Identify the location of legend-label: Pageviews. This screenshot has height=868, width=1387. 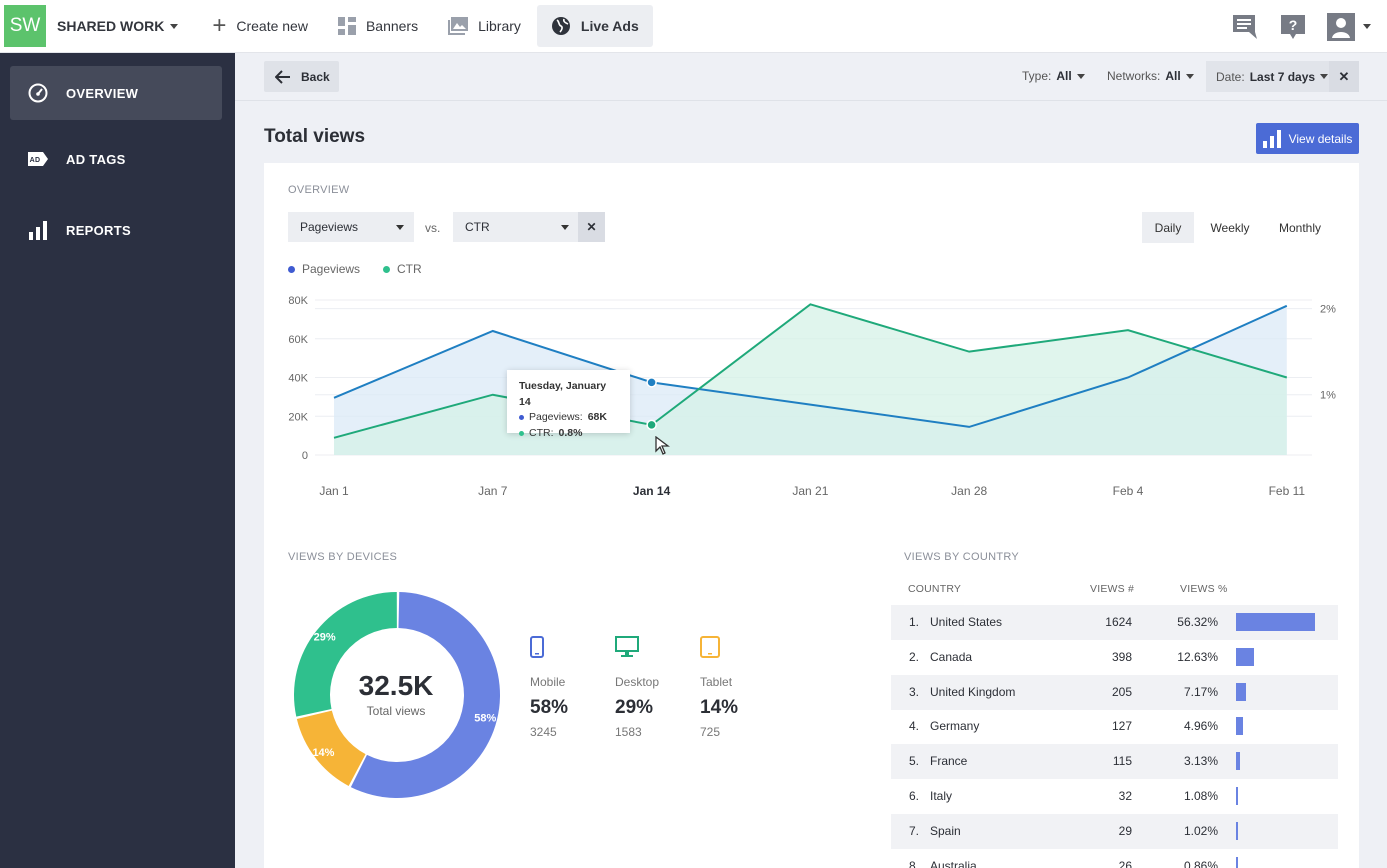
(331, 269).